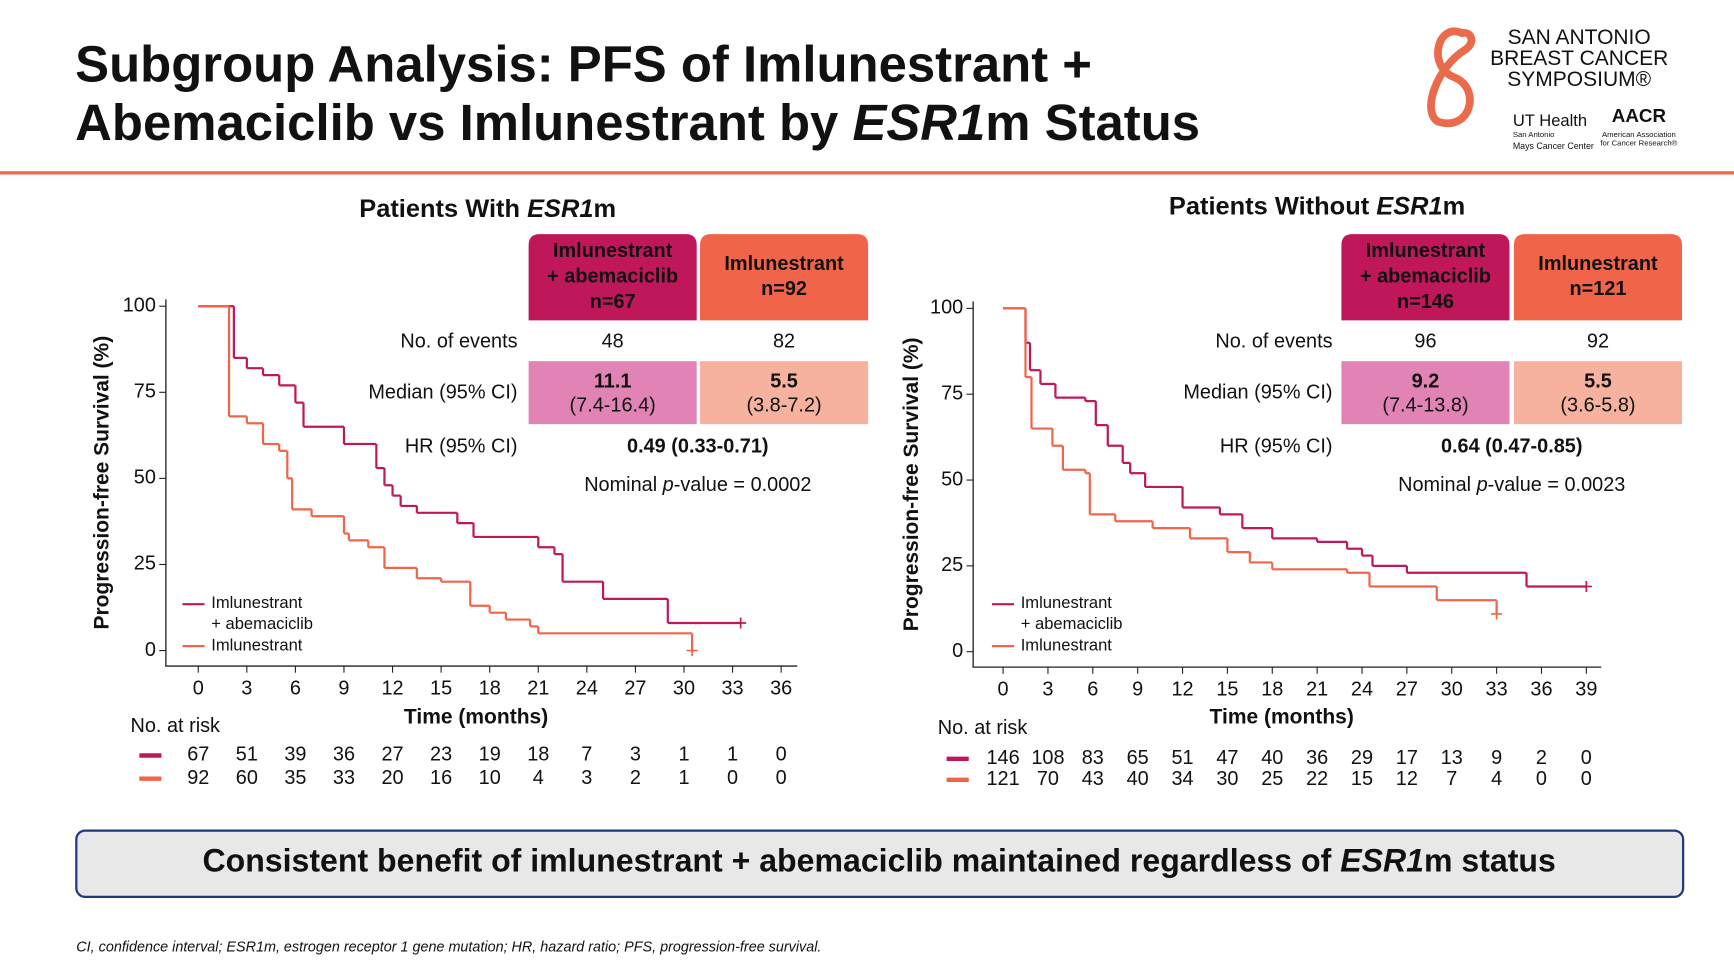 The width and height of the screenshot is (1734, 972). Describe the element at coordinates (1639, 134) in the screenshot. I see `logo-text: American Association` at that location.